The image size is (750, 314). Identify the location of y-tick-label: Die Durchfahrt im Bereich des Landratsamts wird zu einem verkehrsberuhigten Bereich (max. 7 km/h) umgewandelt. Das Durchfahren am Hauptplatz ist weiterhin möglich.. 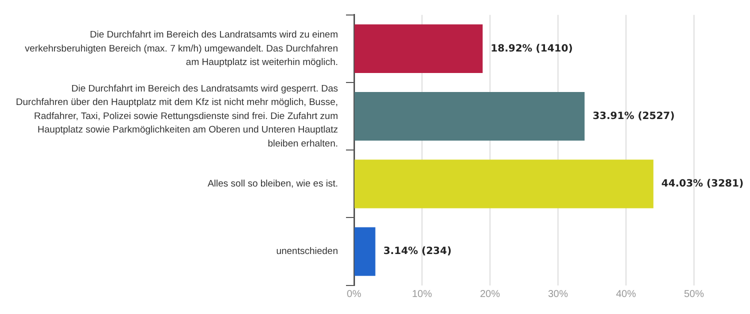
(181, 49).